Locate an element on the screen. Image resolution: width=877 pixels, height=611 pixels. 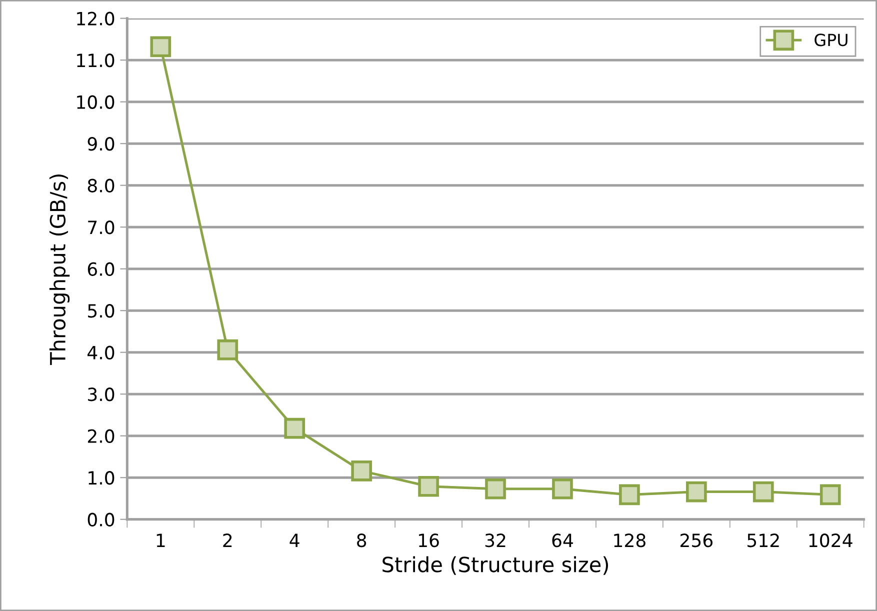
x-tick-label: 1024 is located at coordinates (830, 541).